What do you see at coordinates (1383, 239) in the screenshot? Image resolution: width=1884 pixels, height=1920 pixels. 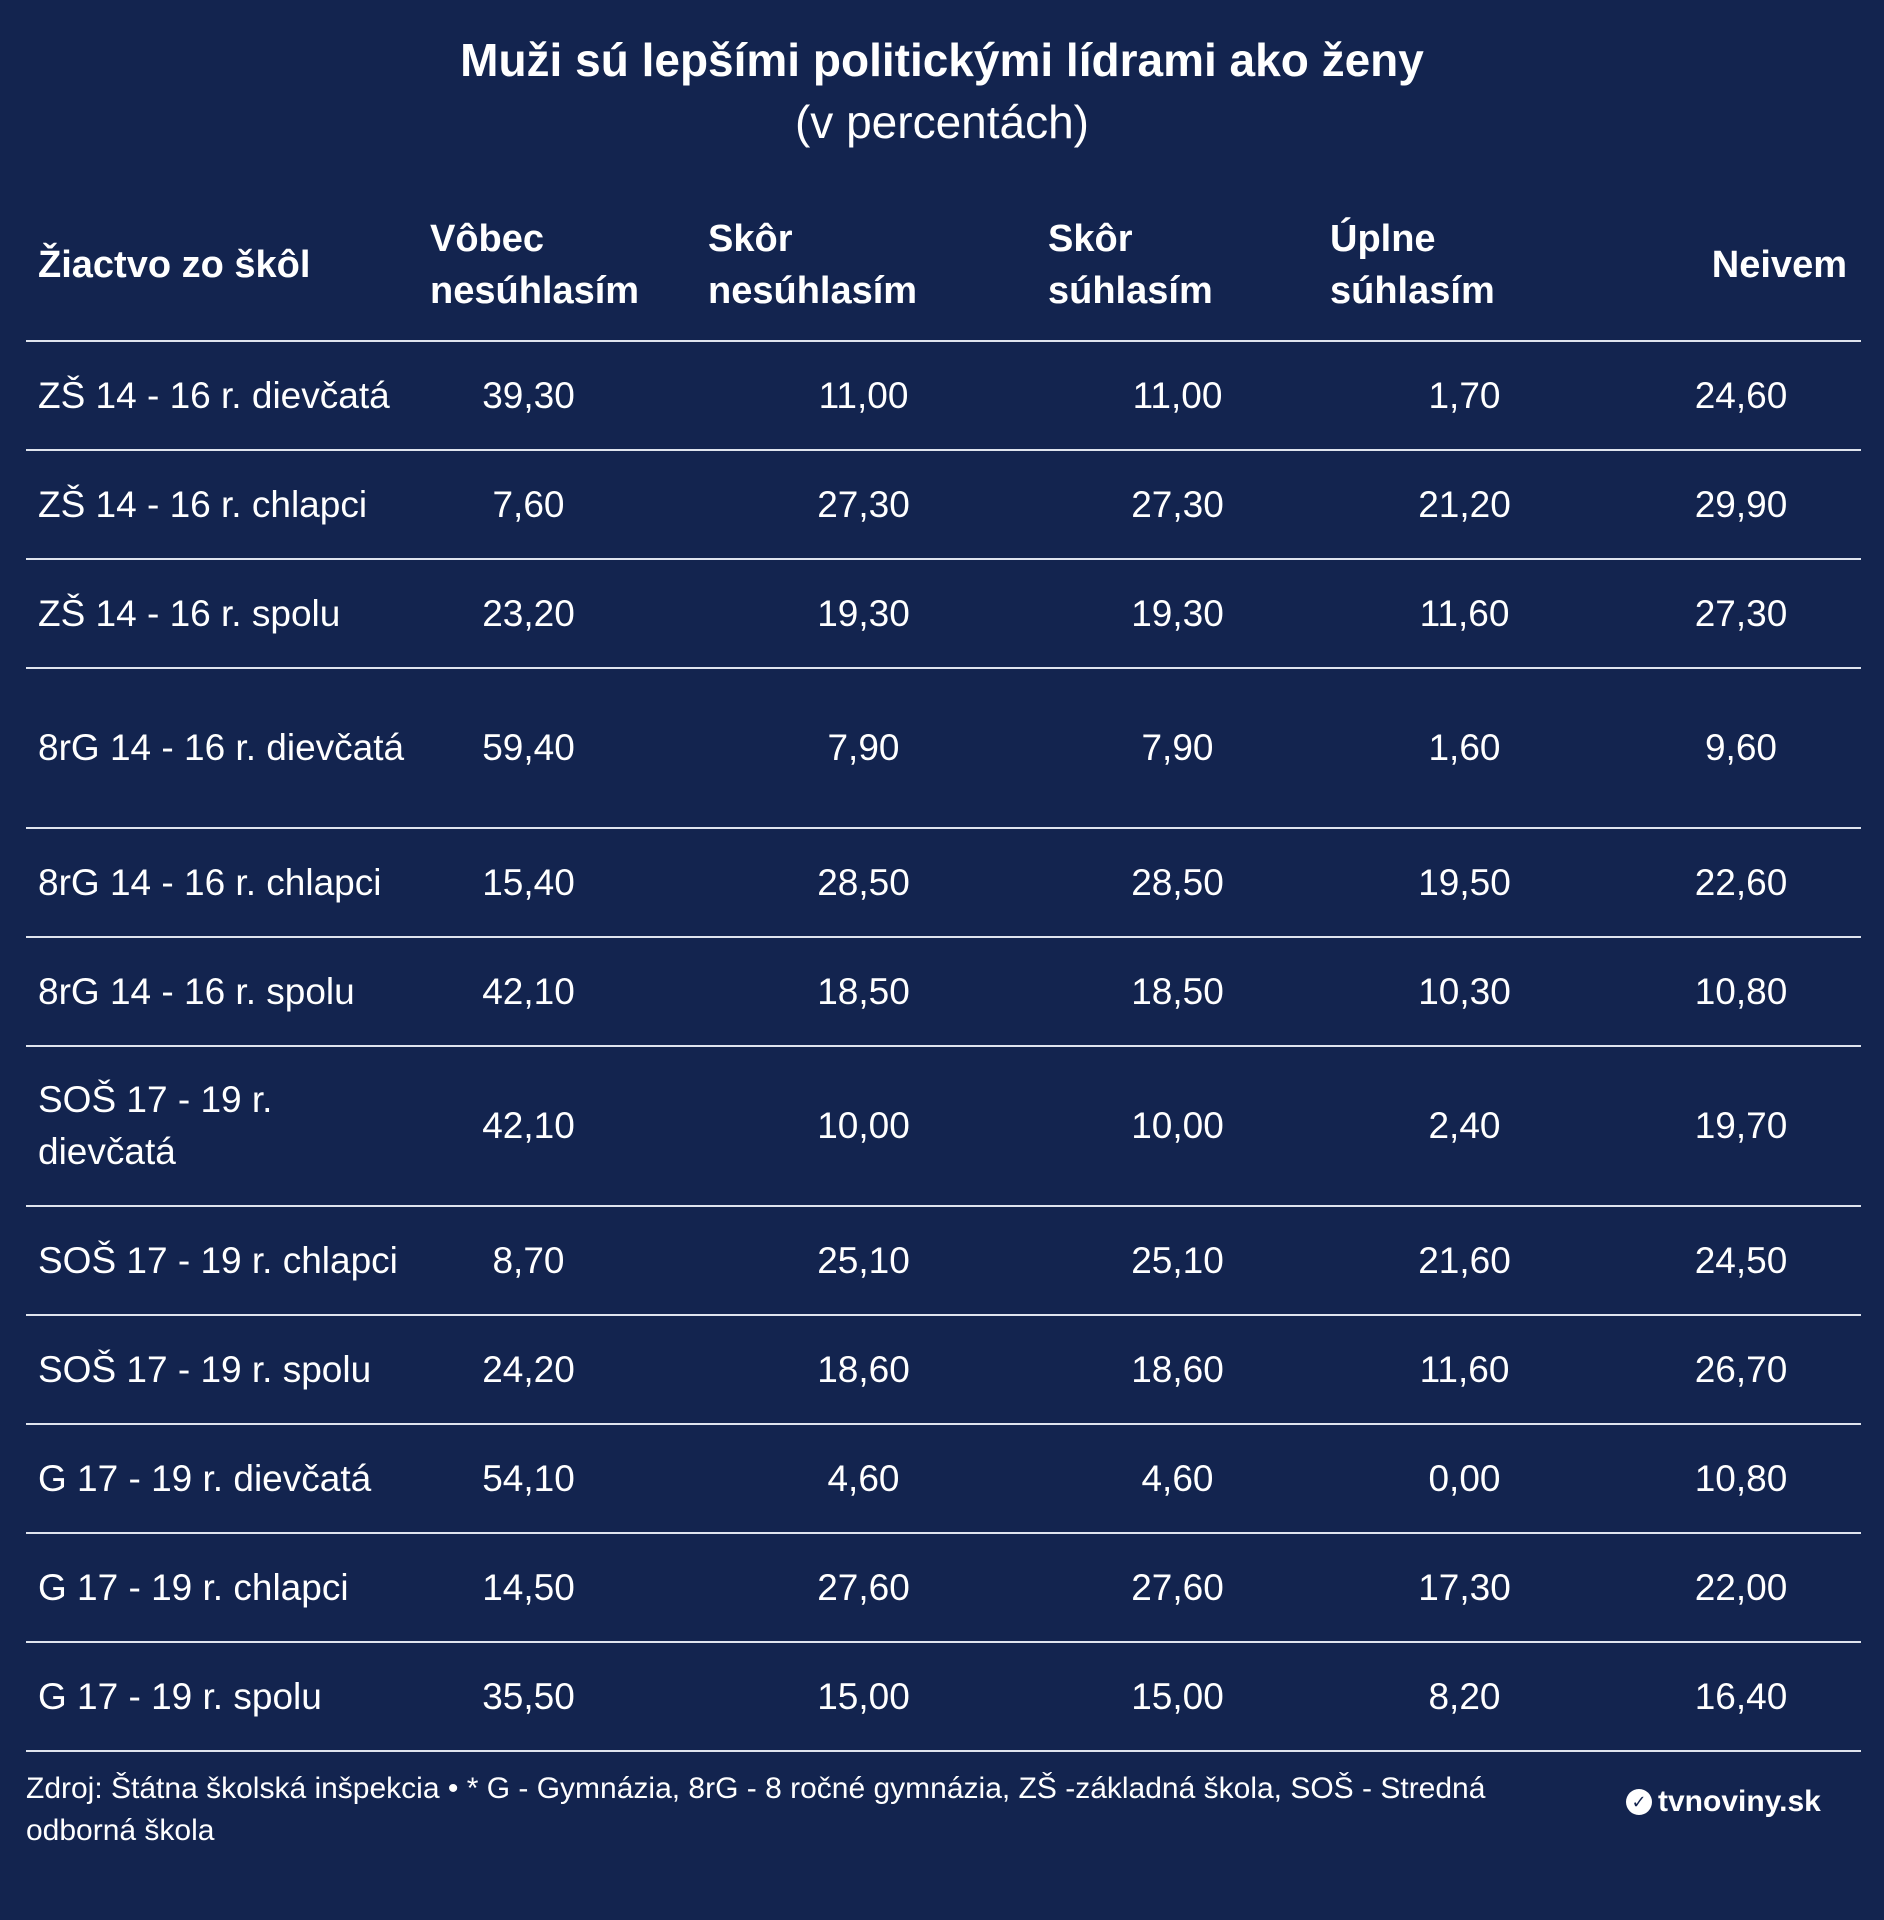 I see `header-line: Úplne` at bounding box center [1383, 239].